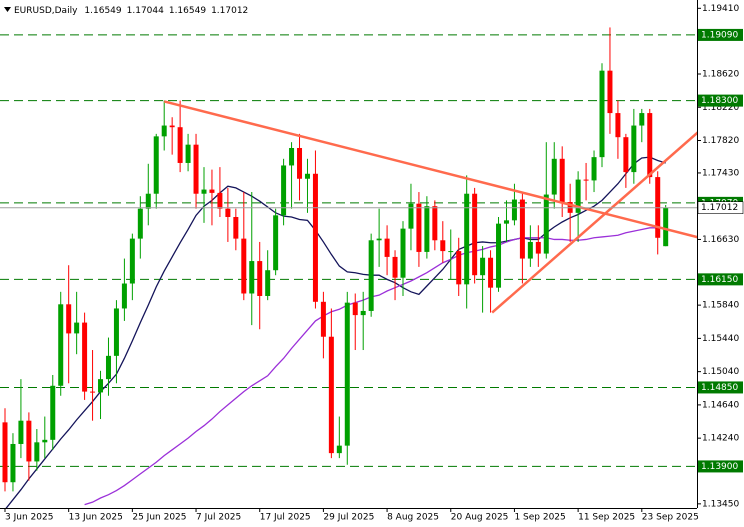  Describe the element at coordinates (720, 306) in the screenshot. I see `y-tick-label: 1.15840` at that location.